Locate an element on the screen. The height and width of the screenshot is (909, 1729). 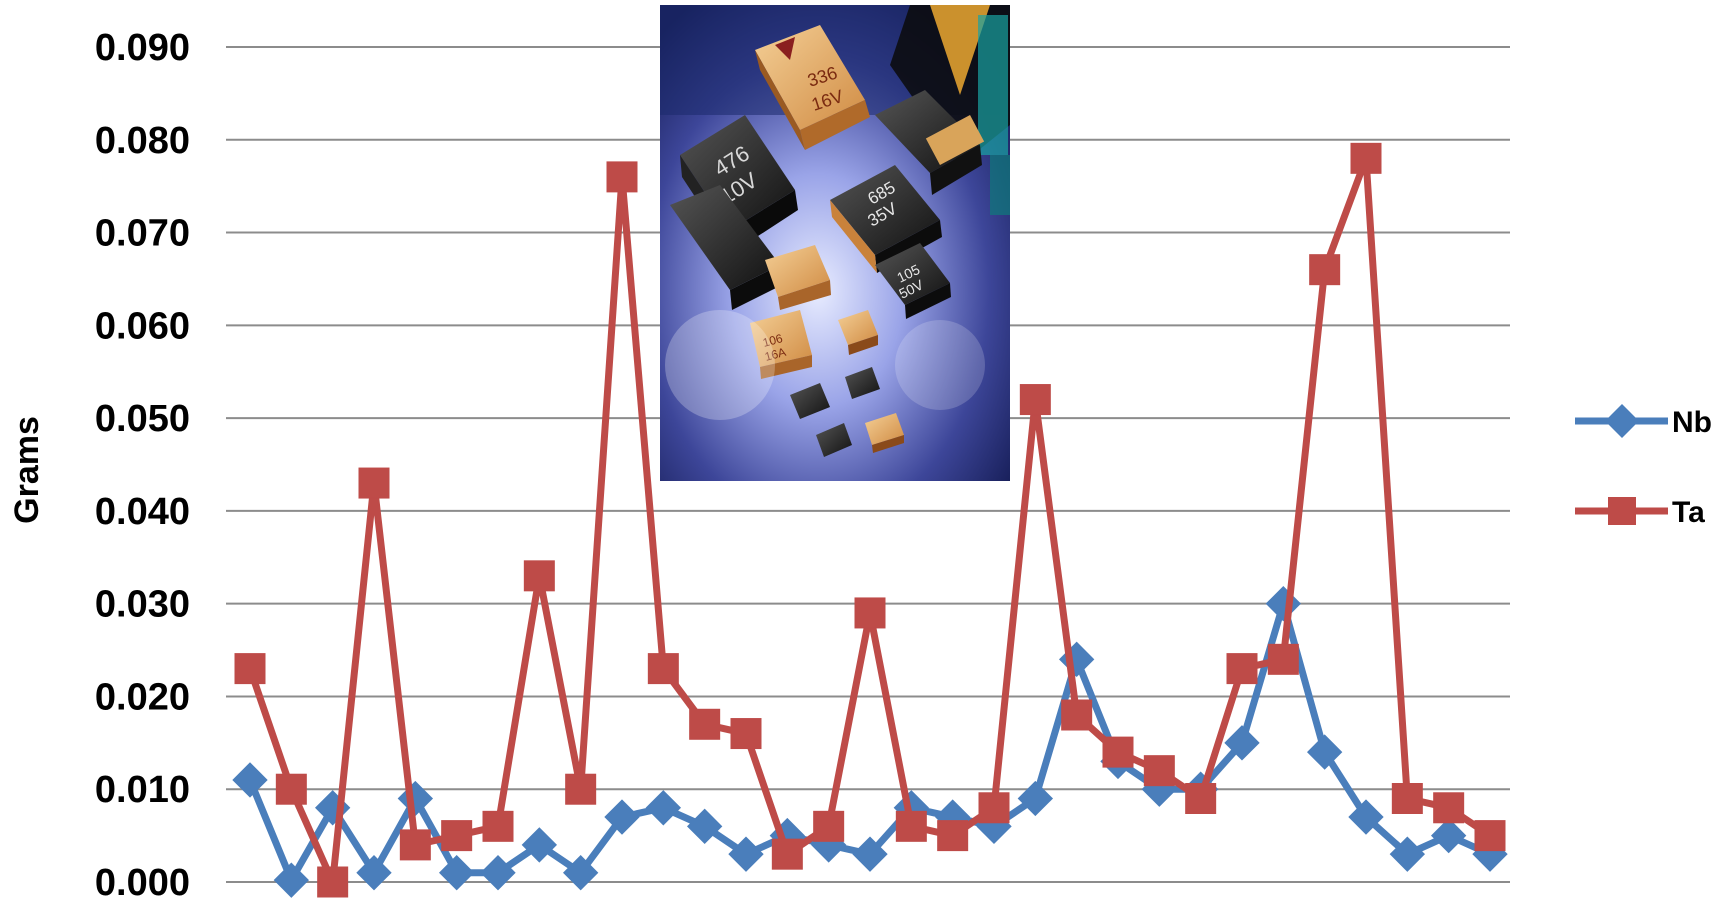
tantalum-capacitors-photo-icon: 336 16V 476 10V 685 35V 105 is located at coordinates (835, 243).